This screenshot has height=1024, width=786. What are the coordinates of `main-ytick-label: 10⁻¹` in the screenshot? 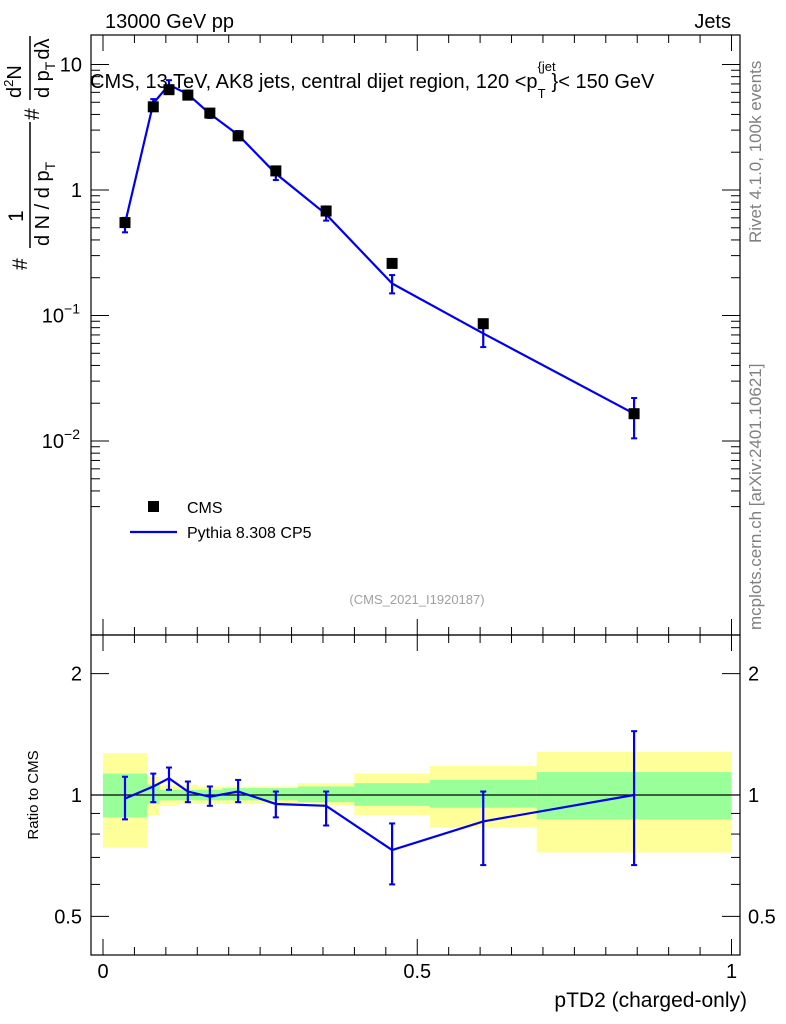 It's located at (61, 314).